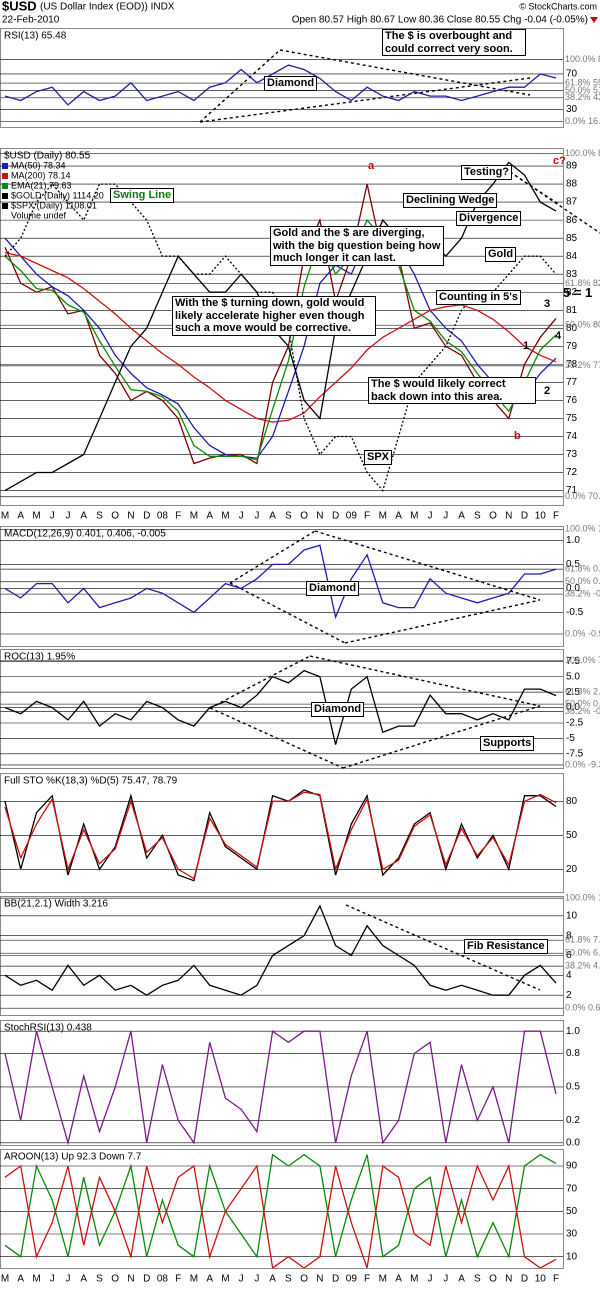  Describe the element at coordinates (163, 516) in the screenshot. I see `x-tick-label: 08` at that location.